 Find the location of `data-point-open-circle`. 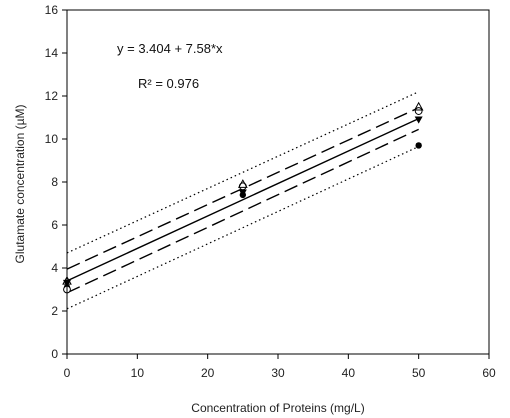

data-point-open-circle is located at coordinates (418, 111).